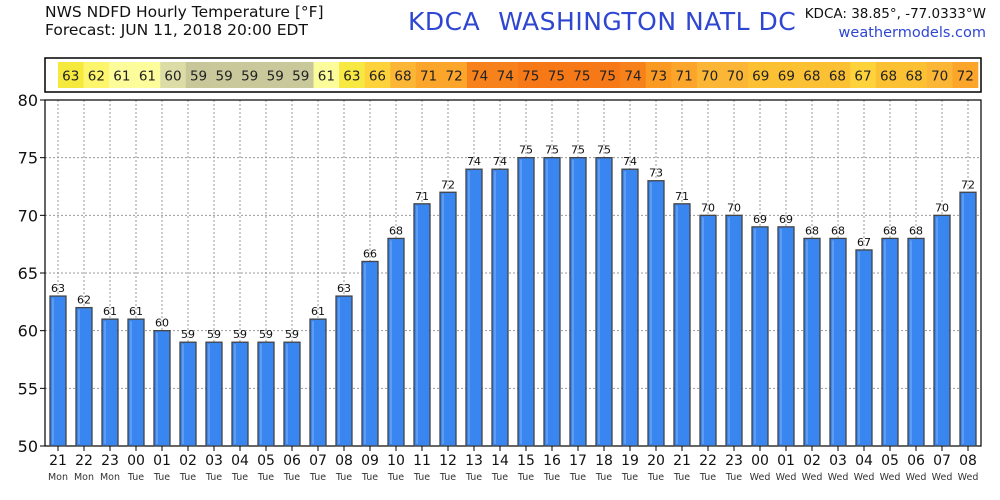 This screenshot has height=500, width=1000. I want to click on x-tick-hour-label: 02, so click(812, 461).